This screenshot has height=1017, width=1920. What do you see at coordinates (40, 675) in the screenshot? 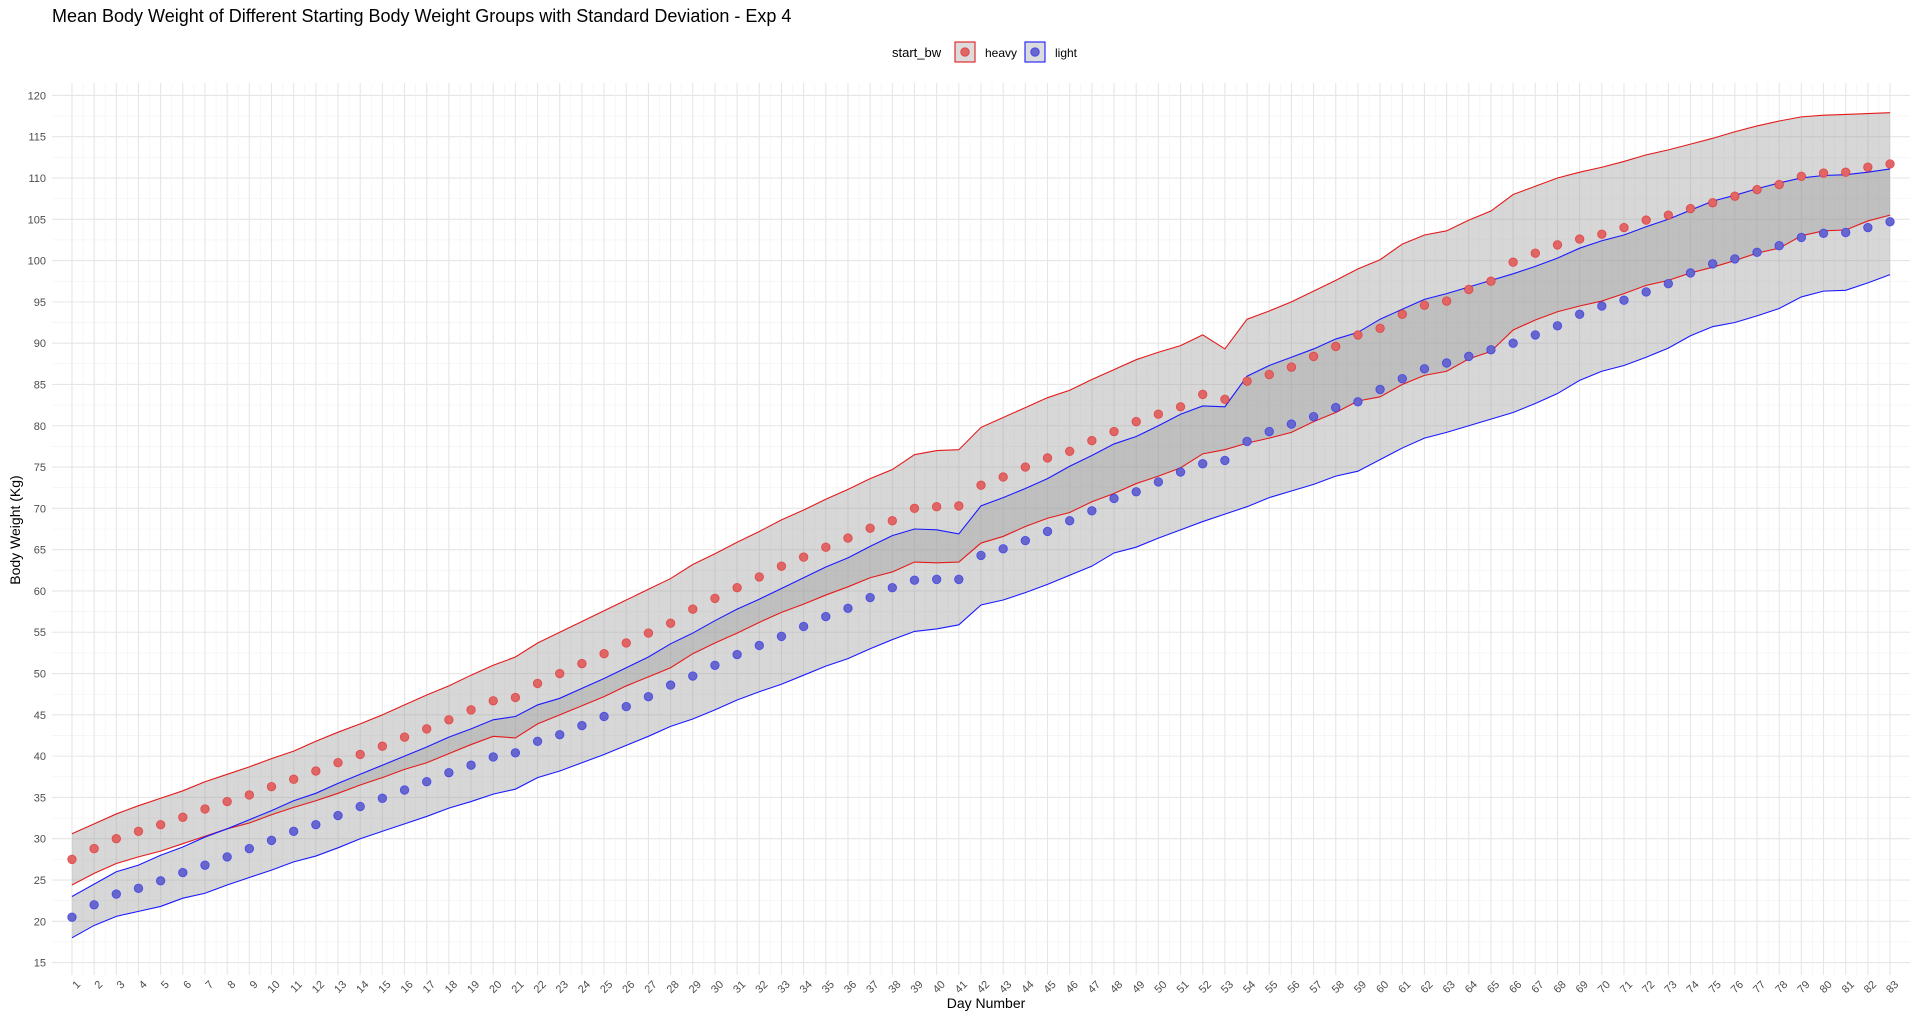
I see `y-tick-label: 50` at bounding box center [40, 675].